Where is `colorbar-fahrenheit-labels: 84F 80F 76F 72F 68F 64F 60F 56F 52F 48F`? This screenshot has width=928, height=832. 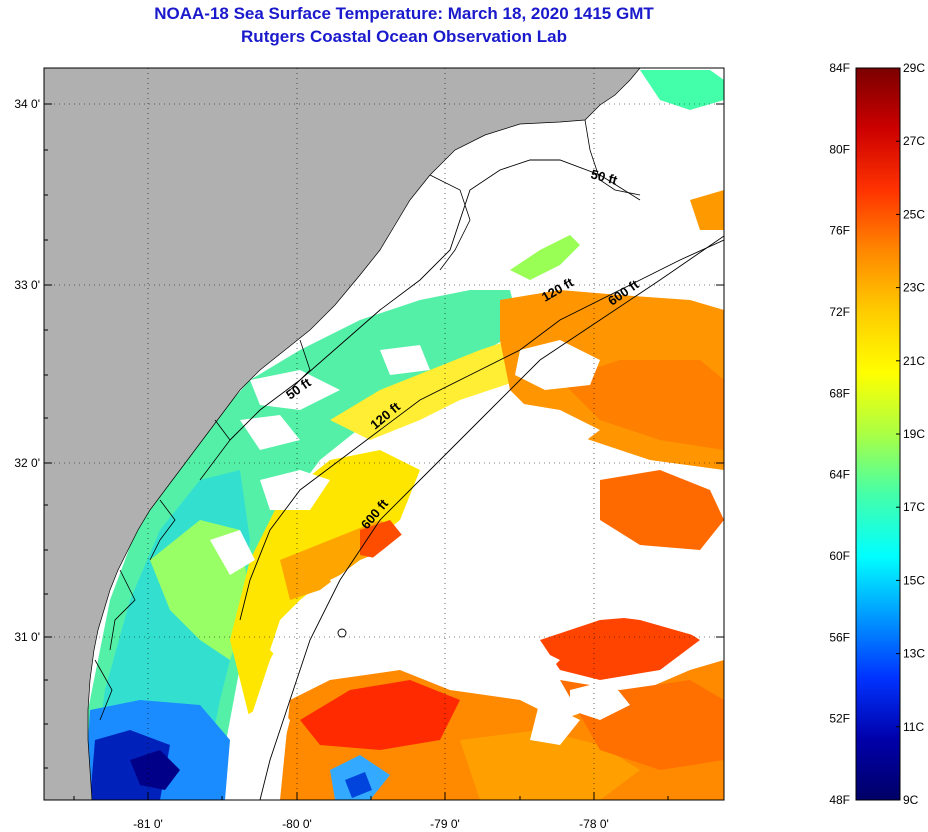
colorbar-fahrenheit-labels: 84F 80F 76F 72F 68F 64F 60F 56F 52F 48F is located at coordinates (839, 434).